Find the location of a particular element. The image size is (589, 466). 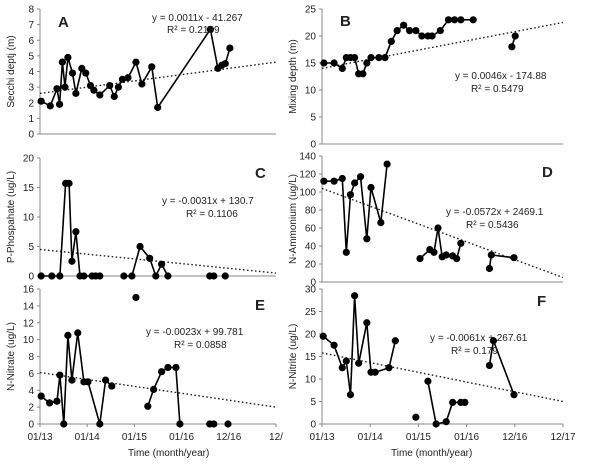

y-tick-label-f: 20 is located at coordinates (311, 335).